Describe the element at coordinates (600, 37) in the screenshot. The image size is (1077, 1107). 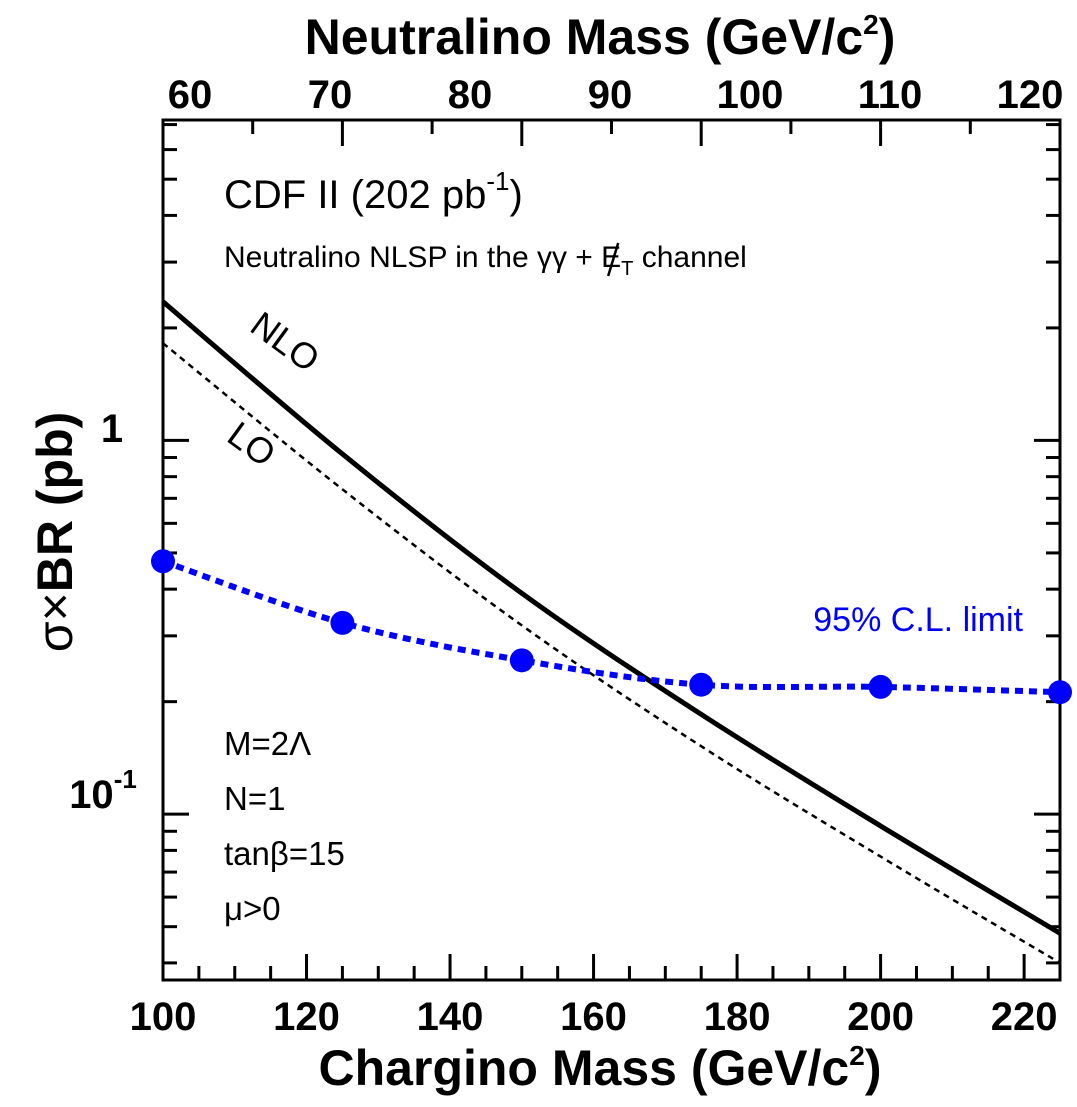
I see `top-axis-title: Neutralino Mass (GeV/c2)` at that location.